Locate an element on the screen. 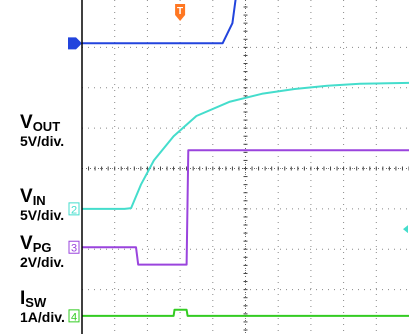 The image size is (409, 334). ref-level-marker is located at coordinates (405, 229).